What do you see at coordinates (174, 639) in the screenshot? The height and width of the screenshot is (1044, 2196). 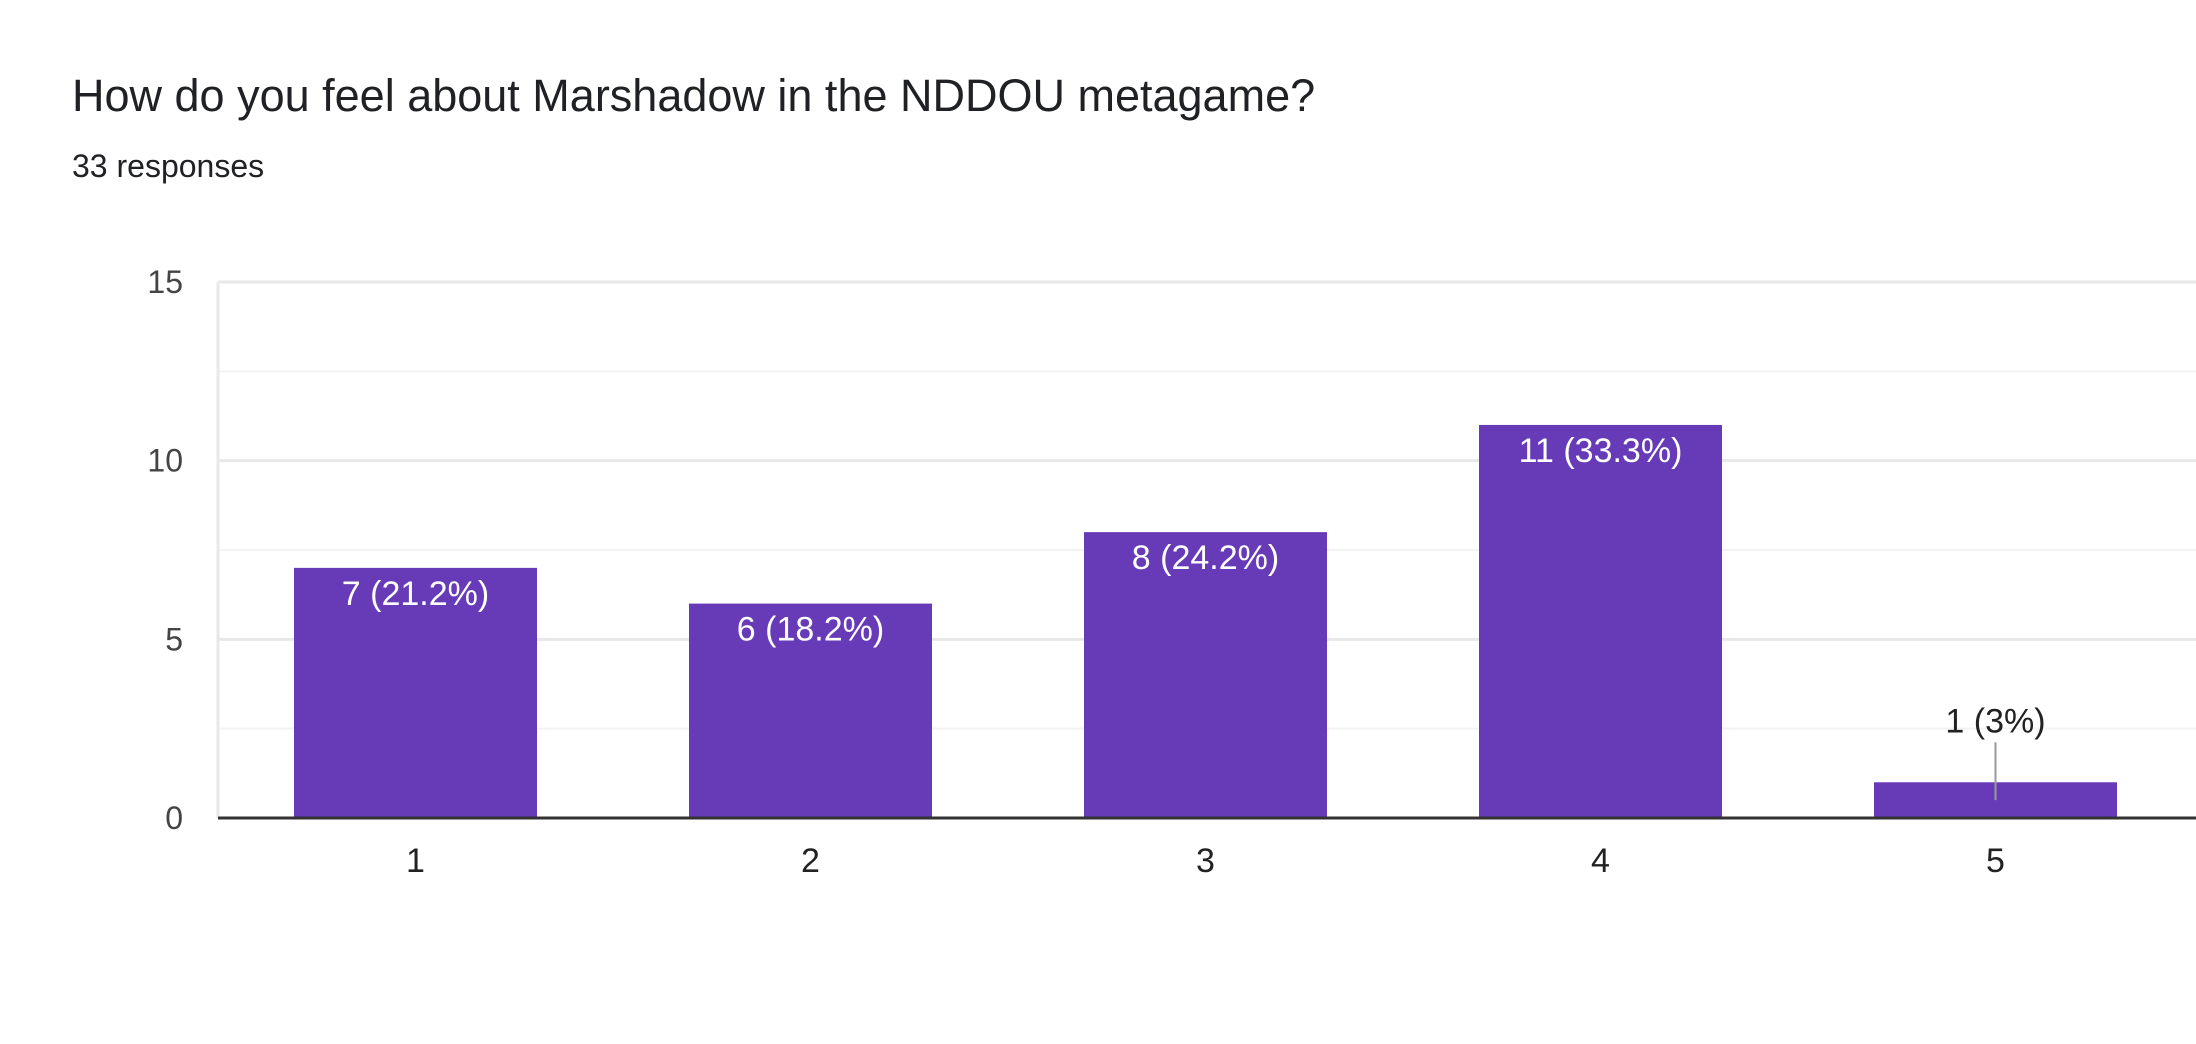 I see `y-tick-label: 5` at bounding box center [174, 639].